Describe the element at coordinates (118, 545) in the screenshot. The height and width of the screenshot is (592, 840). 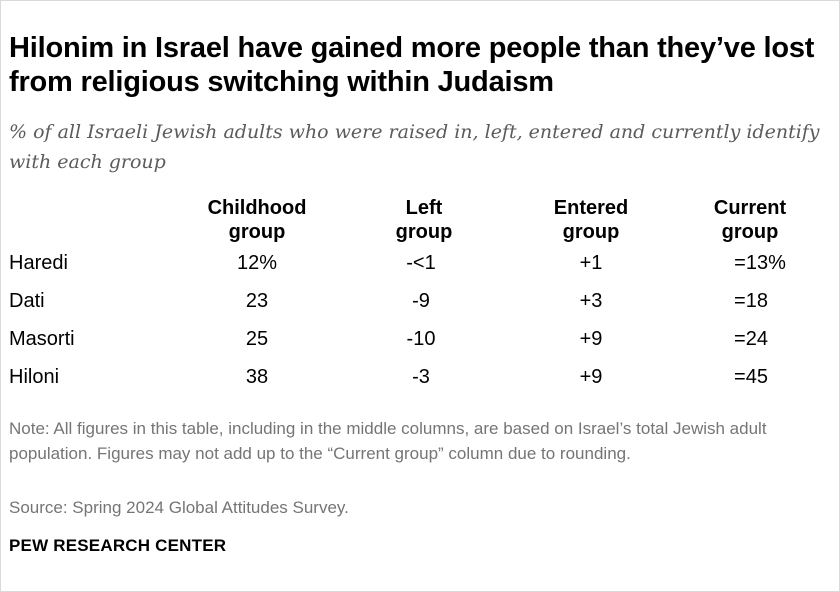
I see `brand-name: PEW RESEARCH CENTER` at that location.